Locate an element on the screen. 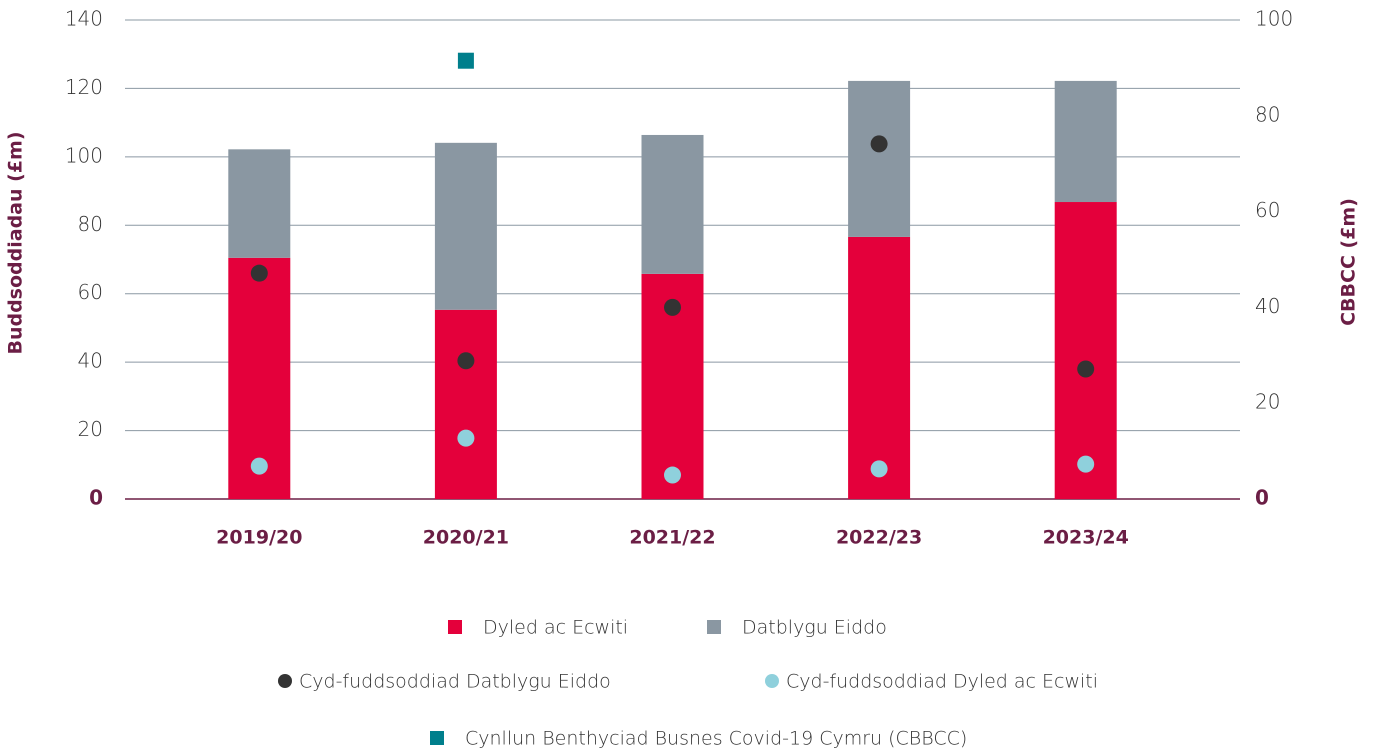 The width and height of the screenshot is (1375, 751). y-tick-label: 80 is located at coordinates (90, 224).